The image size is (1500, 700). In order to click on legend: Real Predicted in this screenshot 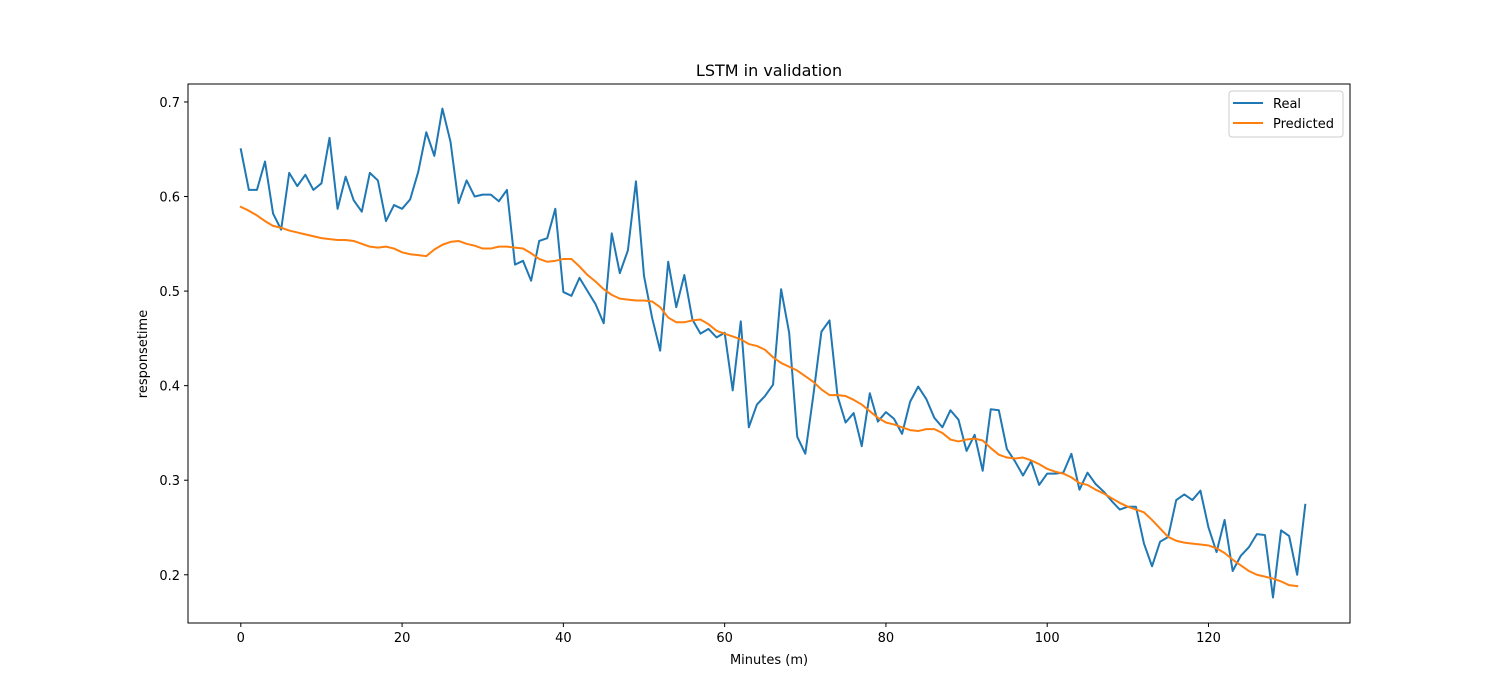, I will do `click(1286, 114)`.